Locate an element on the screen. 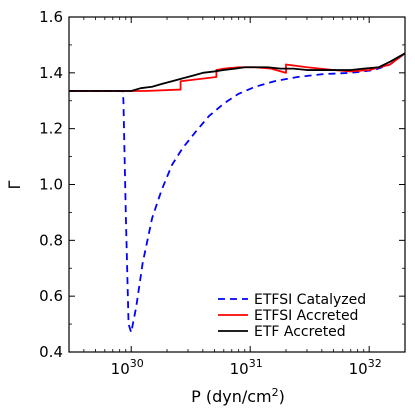 The image size is (415, 416). y-axis-label: Γ is located at coordinates (14, 184).